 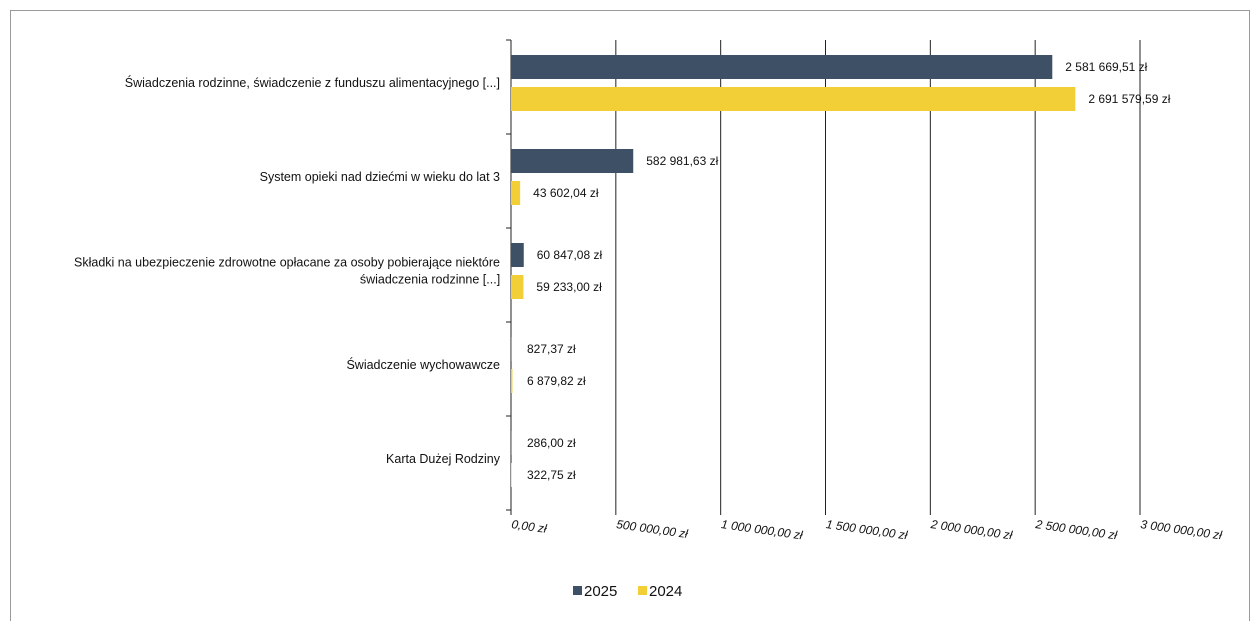 What do you see at coordinates (443, 459) in the screenshot?
I see `category-label: Karta Dużej Rodziny` at bounding box center [443, 459].